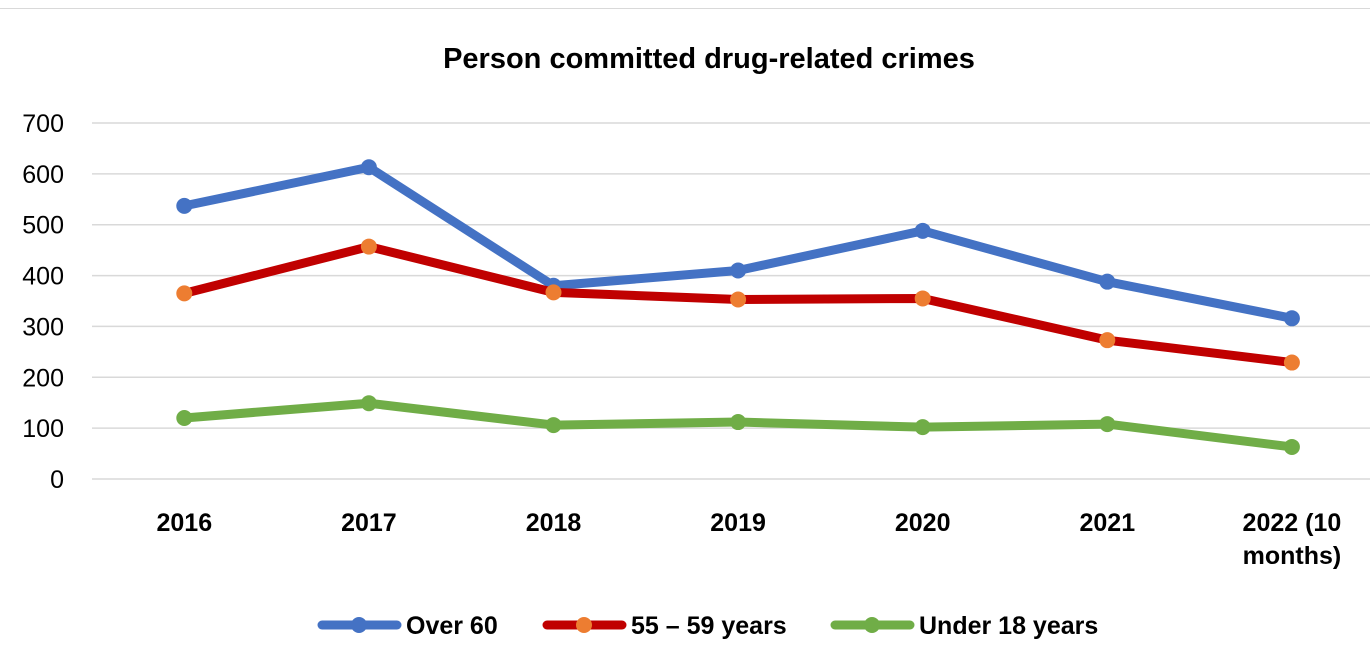  I want to click on chart-border, so click(685, 8).